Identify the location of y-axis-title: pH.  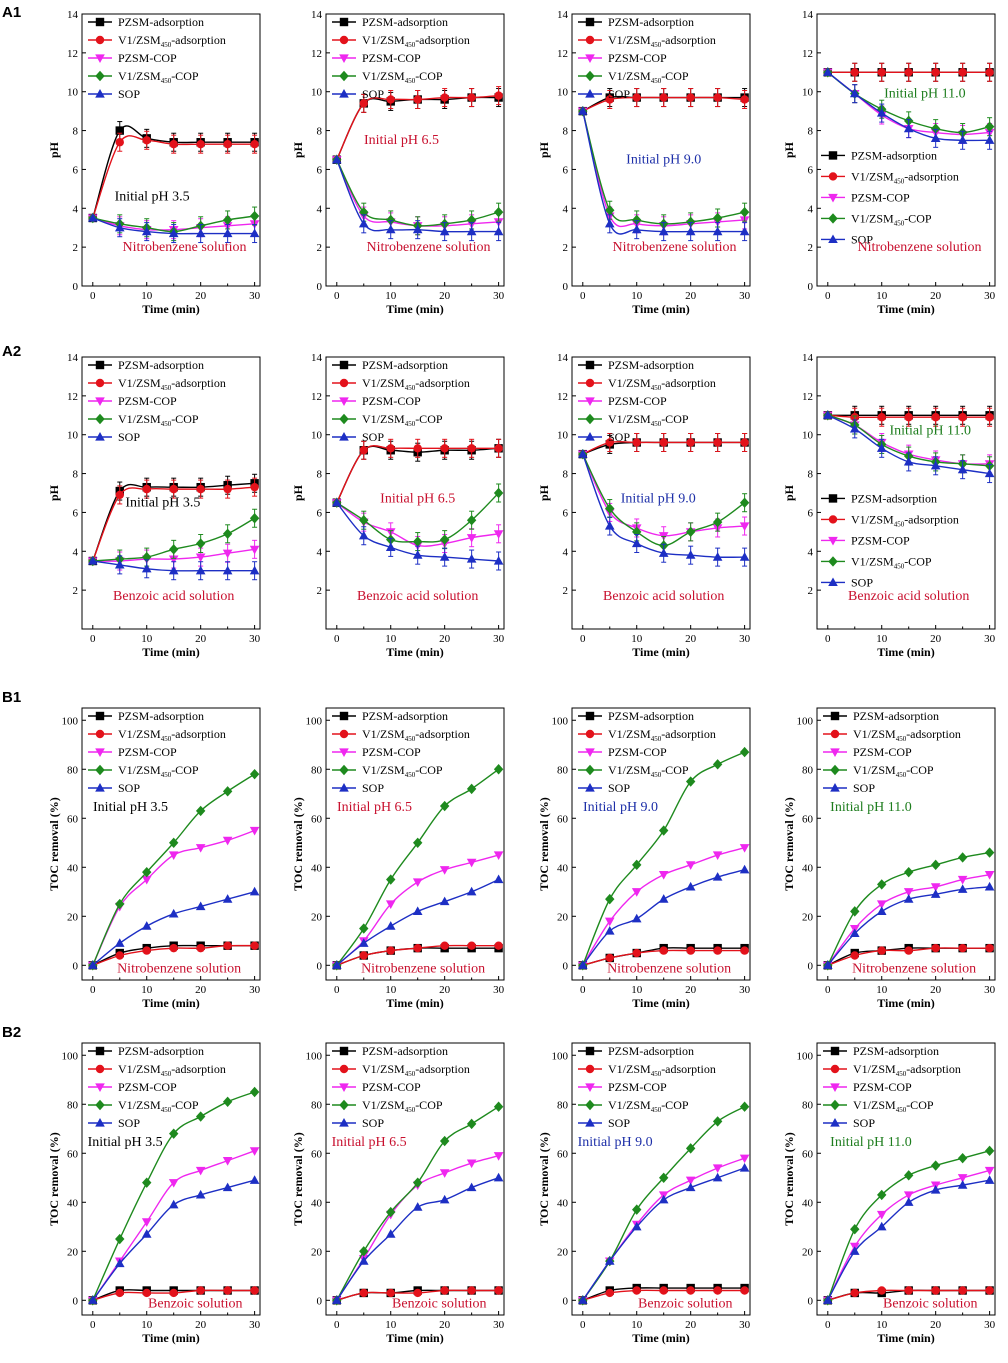
(544, 149).